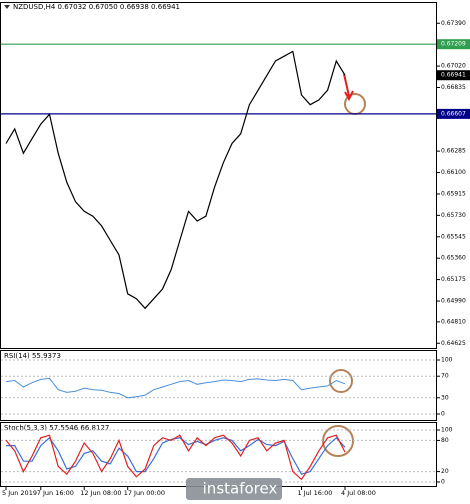 This screenshot has height=504, width=470. Describe the element at coordinates (453, 343) in the screenshot. I see `y-tick-label: 0.64625` at that location.